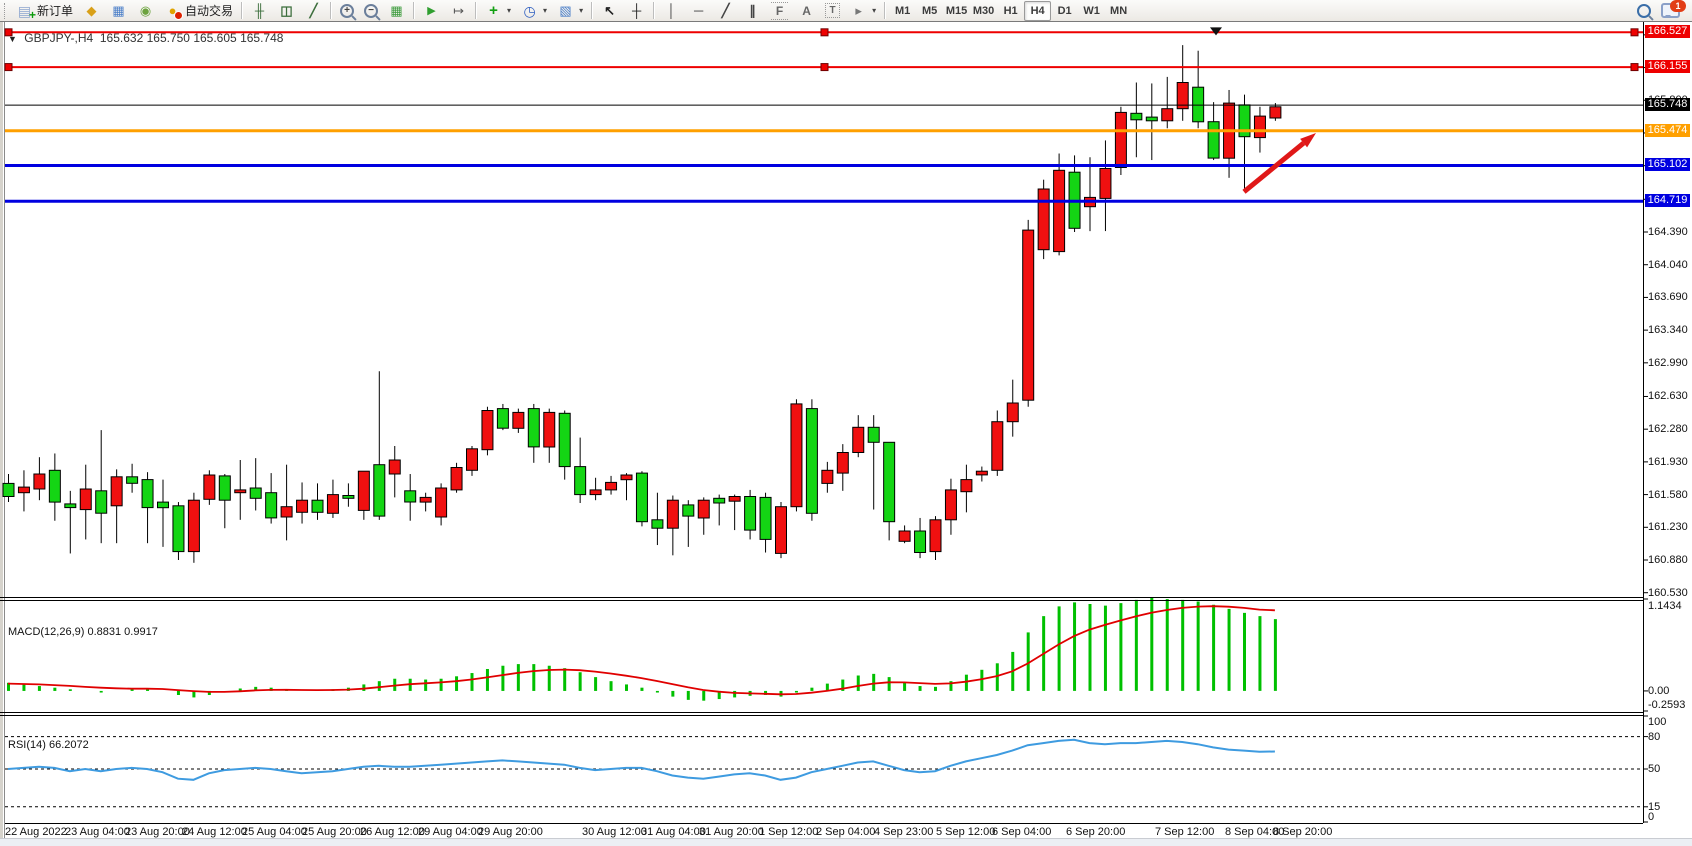 The image size is (1692, 846). I want to click on text-icon: A, so click(806, 10).